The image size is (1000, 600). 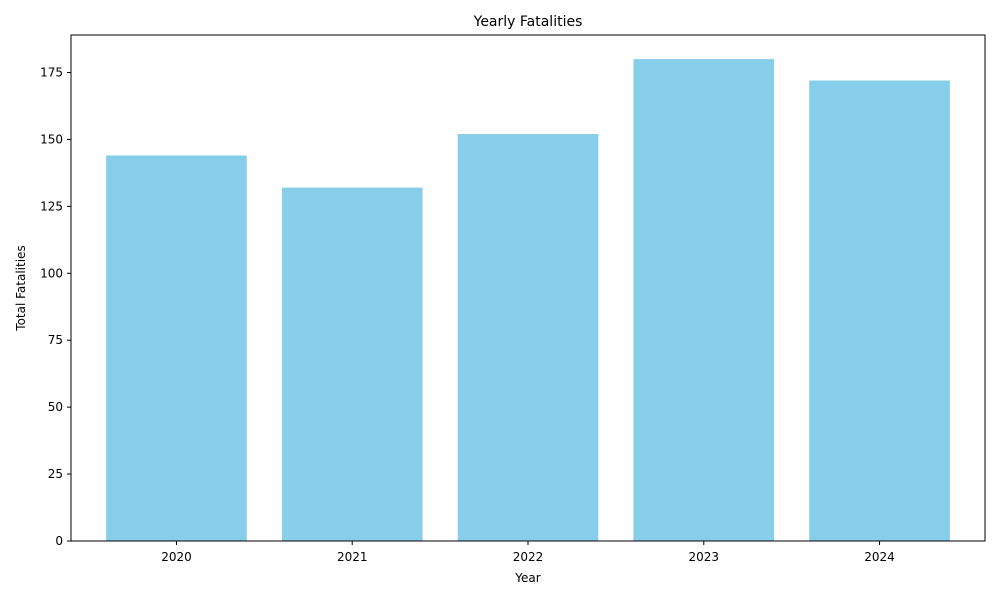 I want to click on y-tick-label: 125, so click(x=51, y=206).